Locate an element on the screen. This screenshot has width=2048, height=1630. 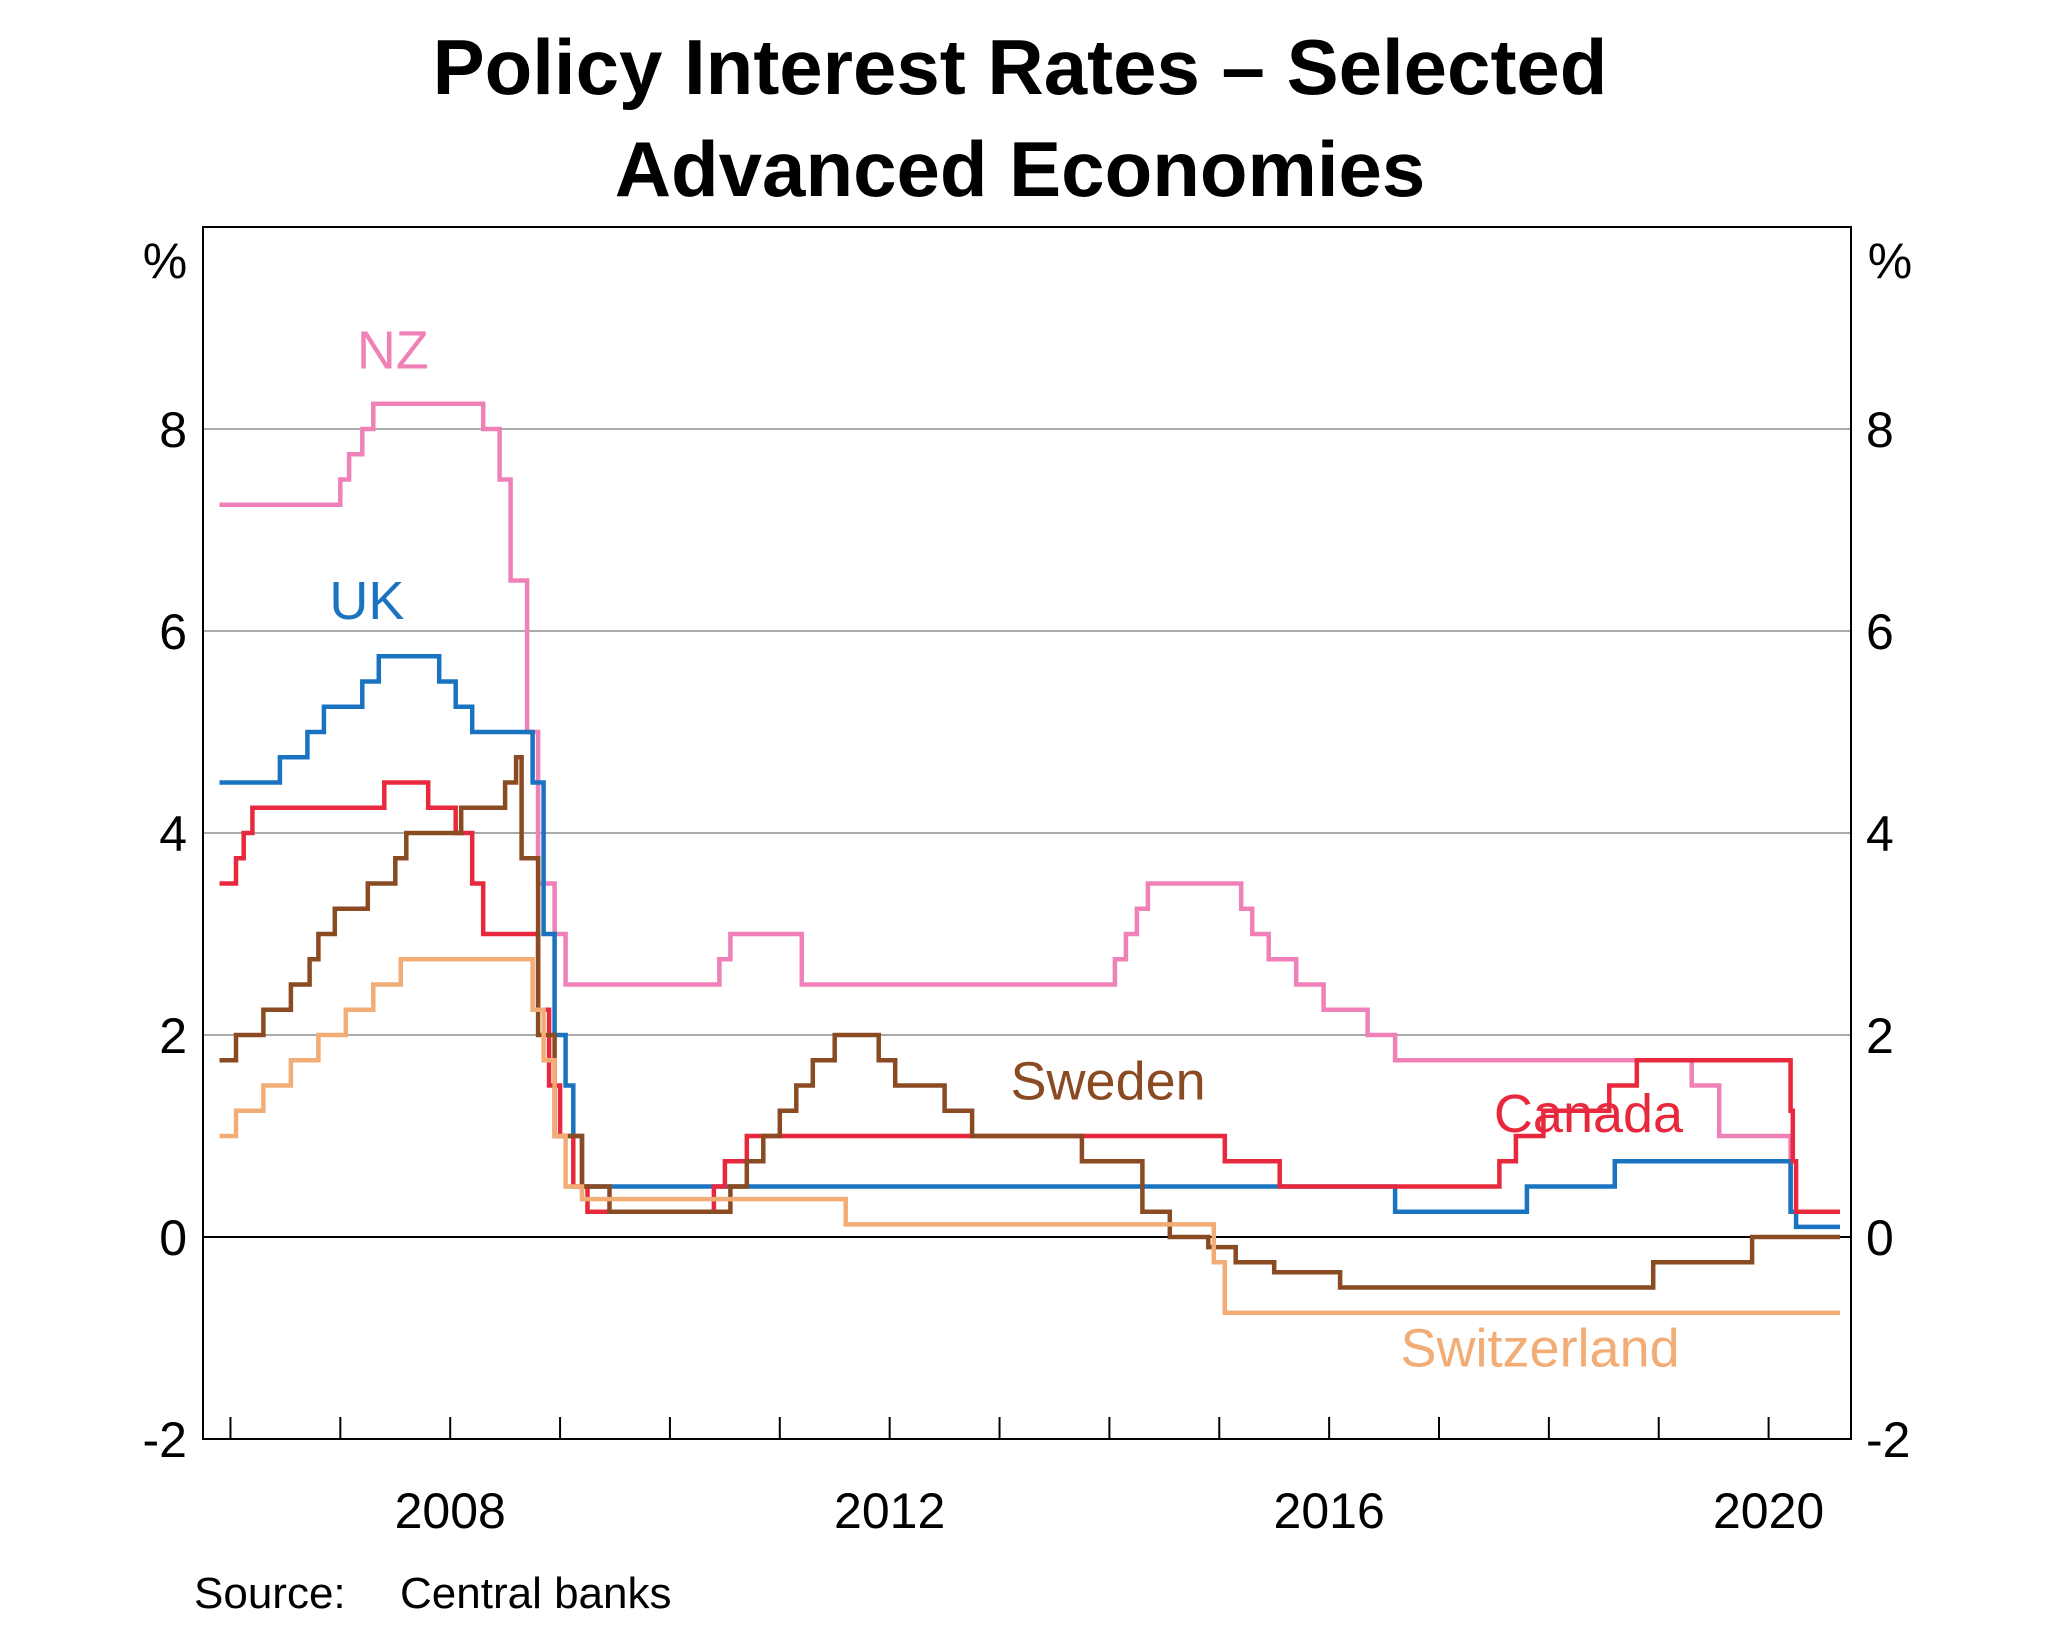
y-tick-label-left-4: 4 is located at coordinates (173, 834).